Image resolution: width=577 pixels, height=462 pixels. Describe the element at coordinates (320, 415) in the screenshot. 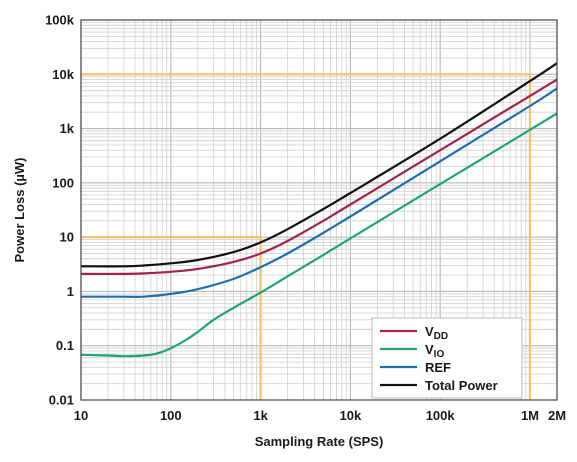

I see `x-tick-labels: 10 100 1k 10k 100k 1M 2M` at that location.